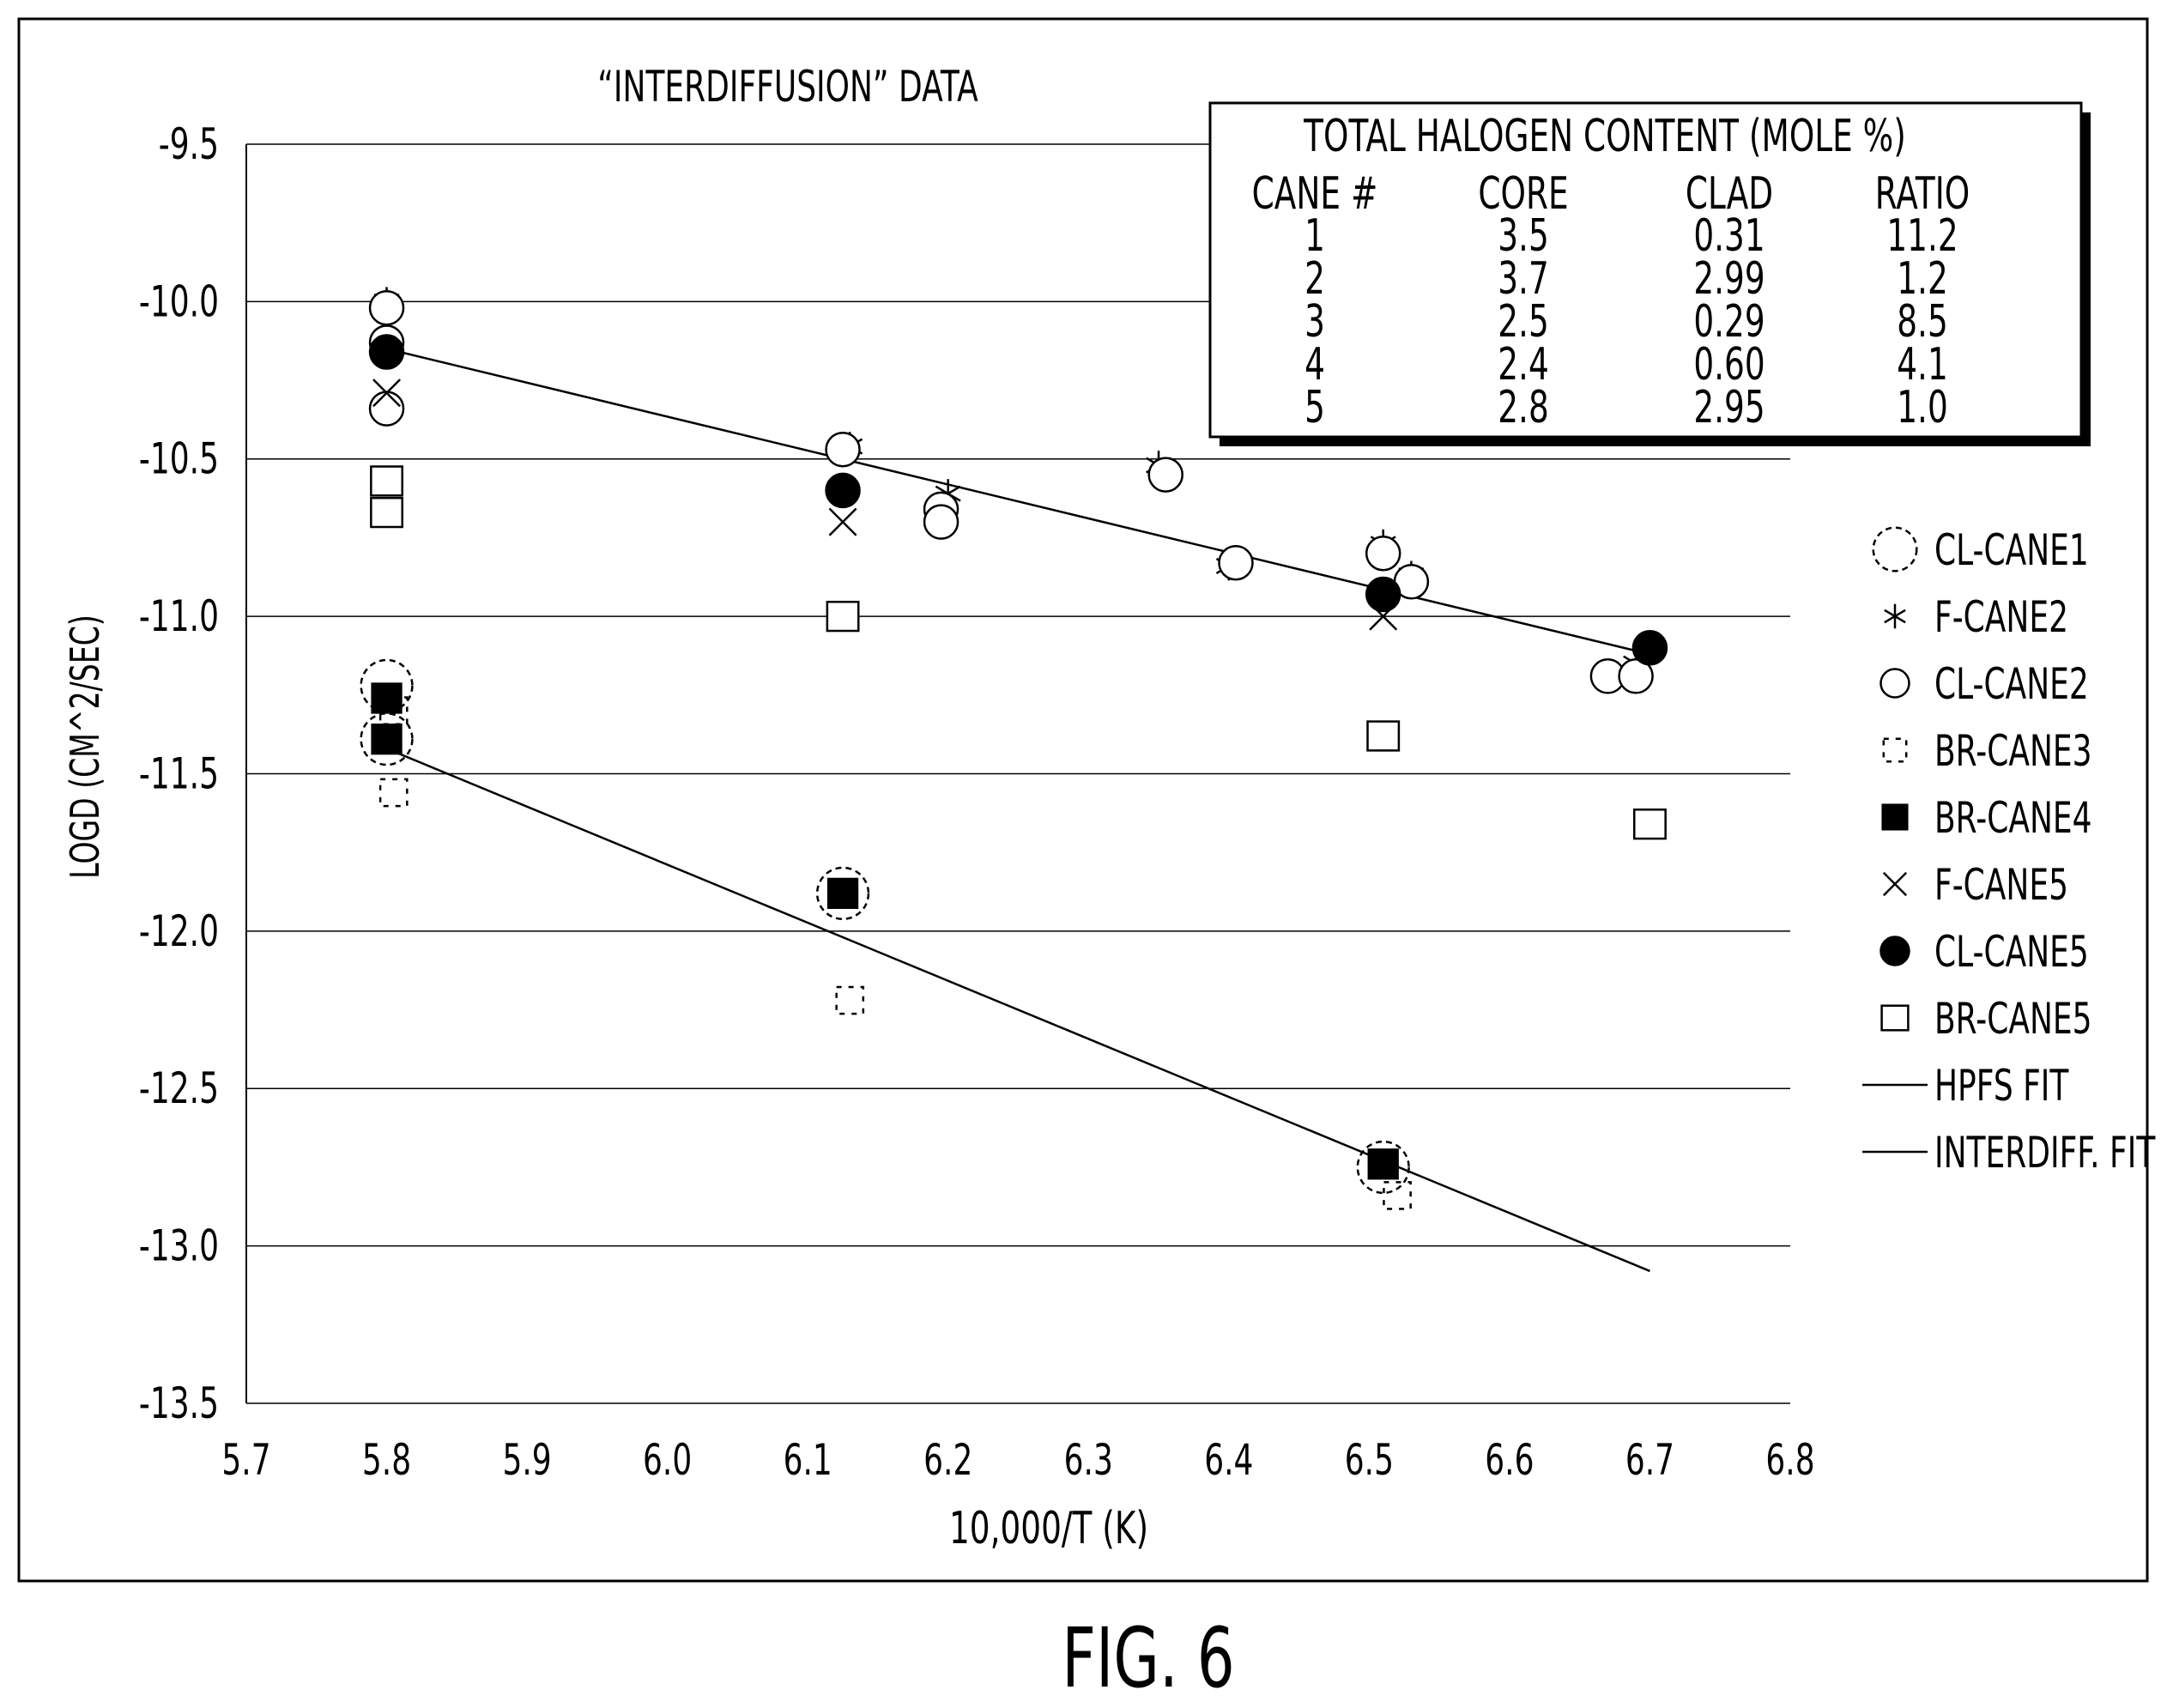 Image resolution: width=2167 pixels, height=1708 pixels. What do you see at coordinates (1017, 1461) in the screenshot?
I see `x-tick-labels: 5.7 5.8 5.9 6.0 6.1 6.2 6.3 6.4 6.5 6.6 6.7 6.8` at bounding box center [1017, 1461].